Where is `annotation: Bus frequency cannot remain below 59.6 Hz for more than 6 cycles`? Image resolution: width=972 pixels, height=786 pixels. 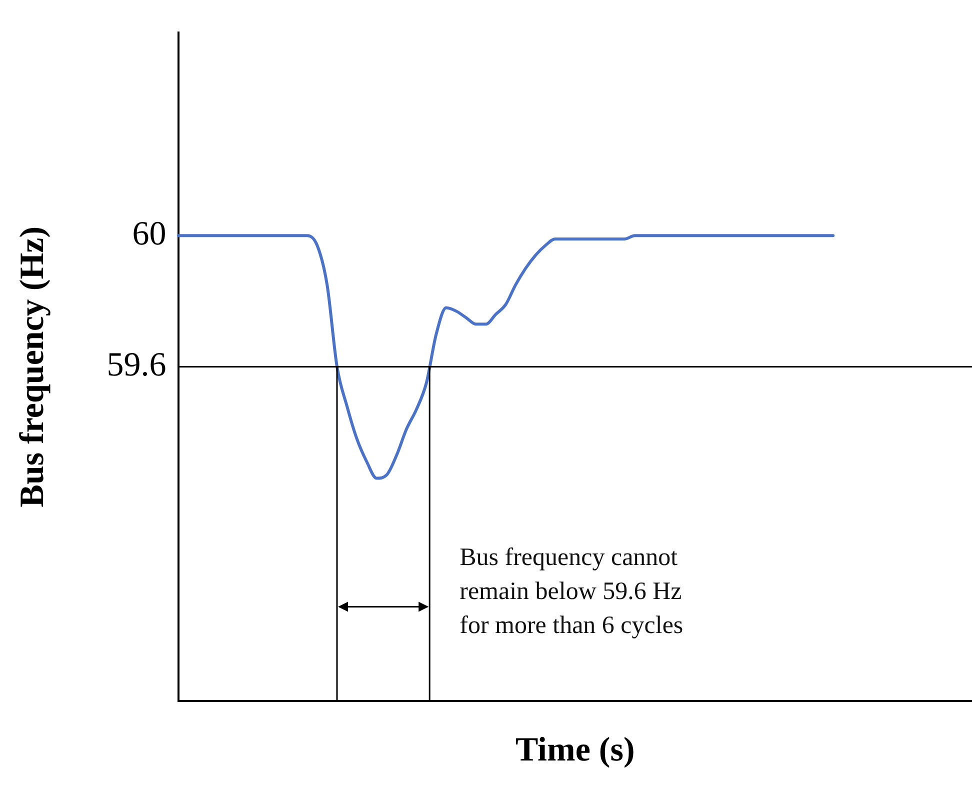 annotation: Bus frequency cannot remain below 59.6 Hz for more than 6 cycles is located at coordinates (572, 591).